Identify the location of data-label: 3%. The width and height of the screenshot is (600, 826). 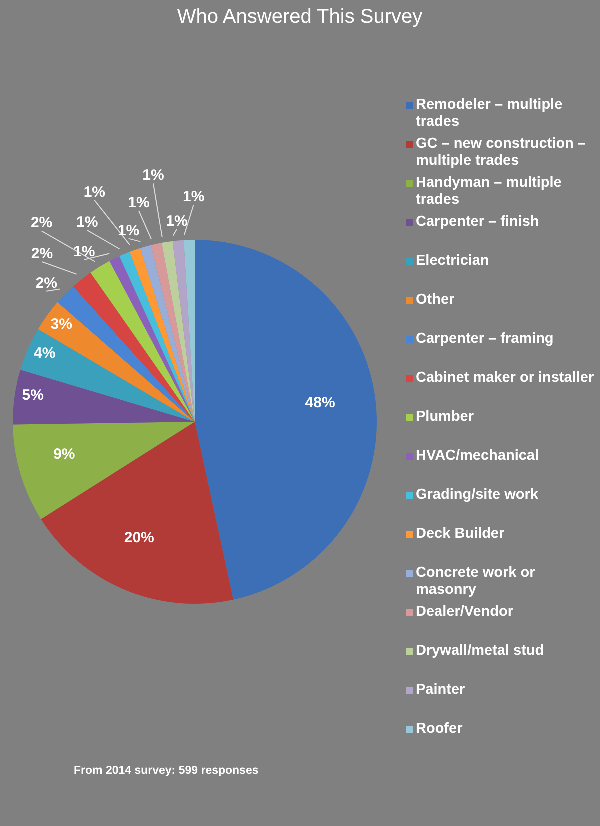
(61, 324).